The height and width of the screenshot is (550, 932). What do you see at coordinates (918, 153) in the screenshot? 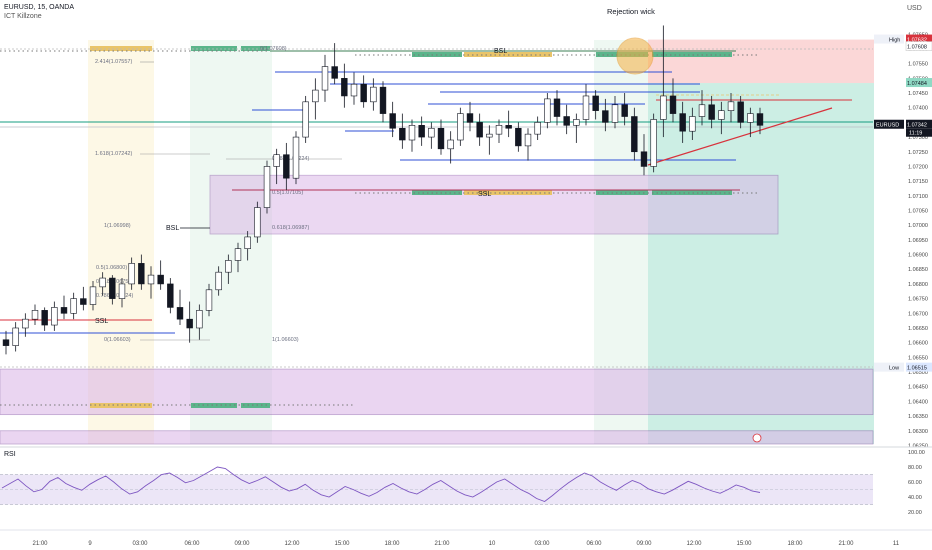
I see `price-tick-label: 1.07250` at bounding box center [918, 153].